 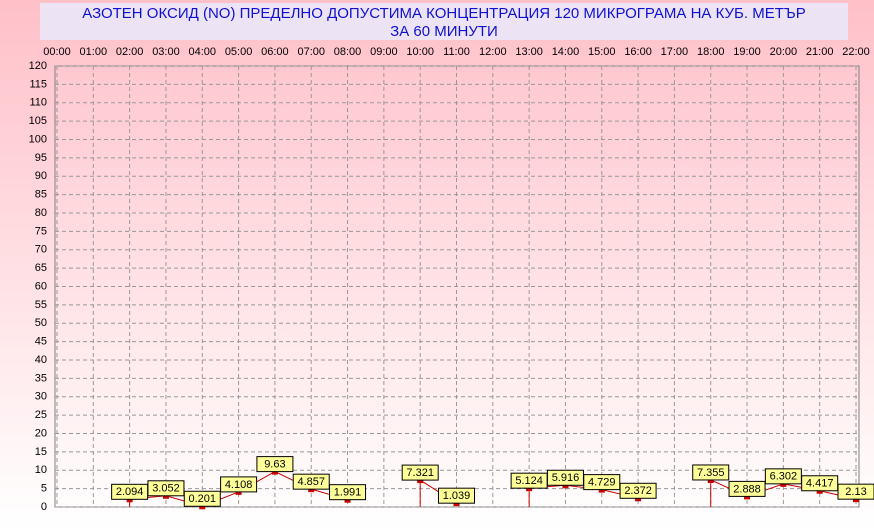 What do you see at coordinates (493, 52) in the screenshot?
I see `x-tick-label: 12:00` at bounding box center [493, 52].